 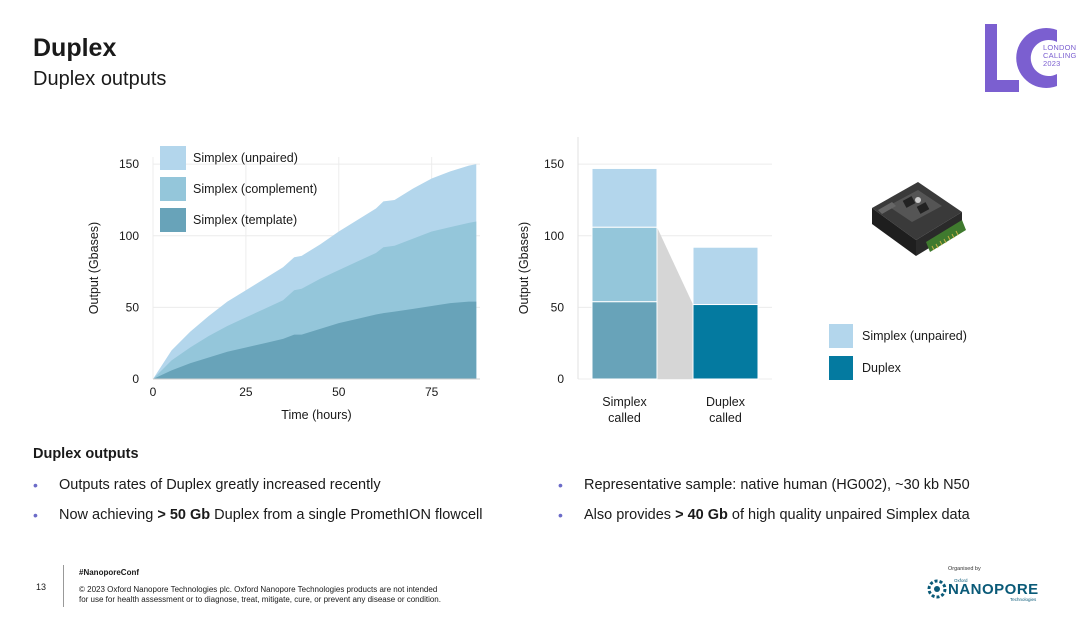 What do you see at coordinates (993, 589) in the screenshot?
I see `nanopore-wordmark: NANOPORE` at bounding box center [993, 589].